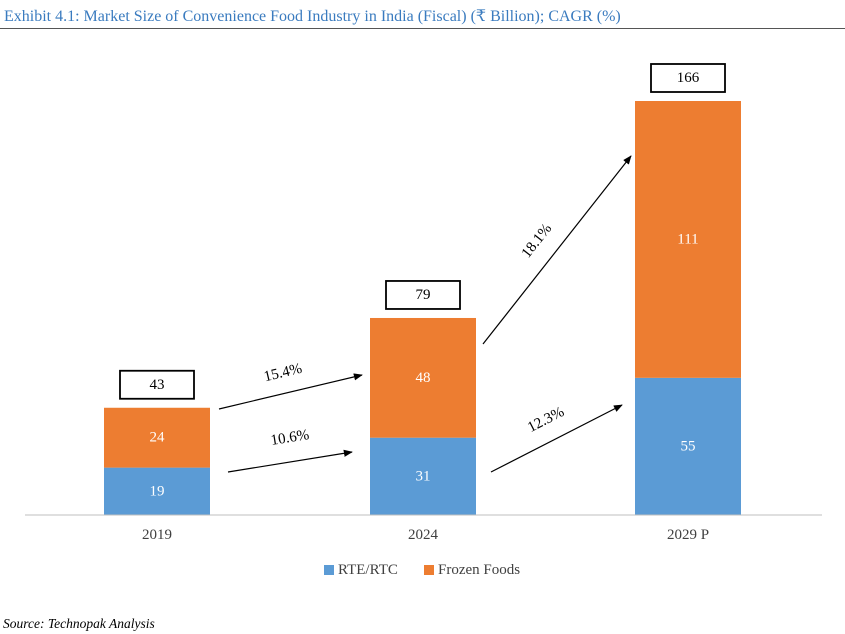  I want to click on data-label: 19, so click(157, 491).